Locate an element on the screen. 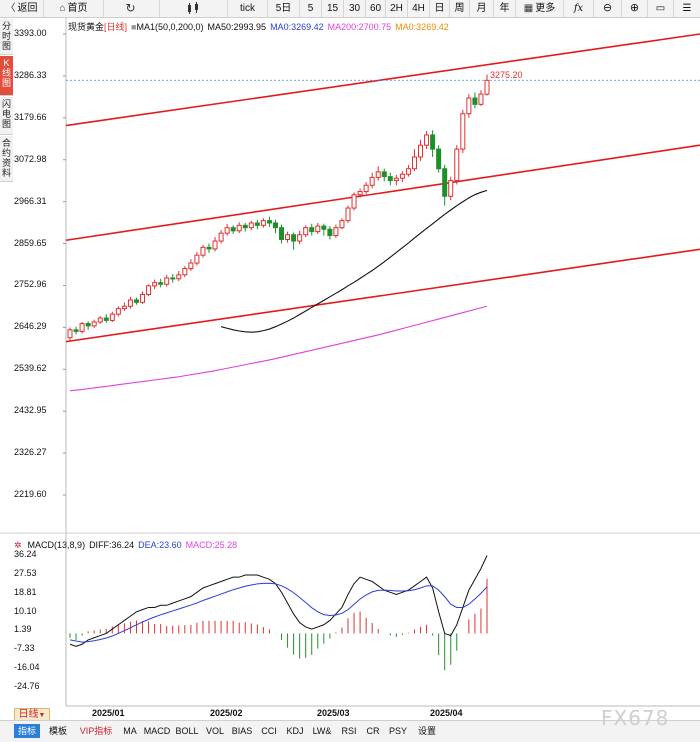  menu-icon: ☰ is located at coordinates (687, 8).